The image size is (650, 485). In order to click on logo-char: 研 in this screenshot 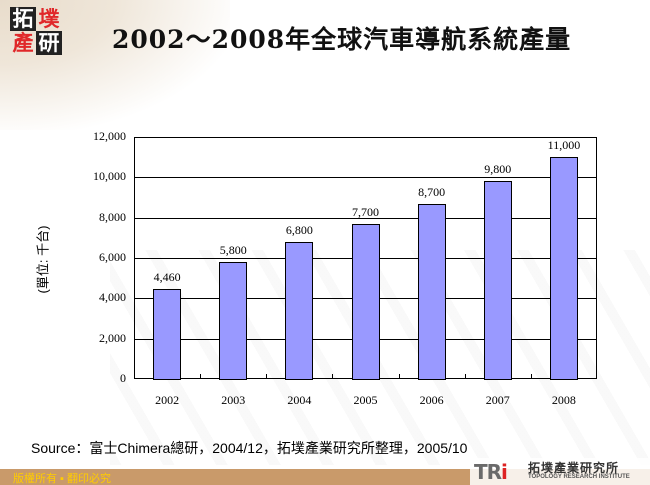, I will do `click(49, 43)`.